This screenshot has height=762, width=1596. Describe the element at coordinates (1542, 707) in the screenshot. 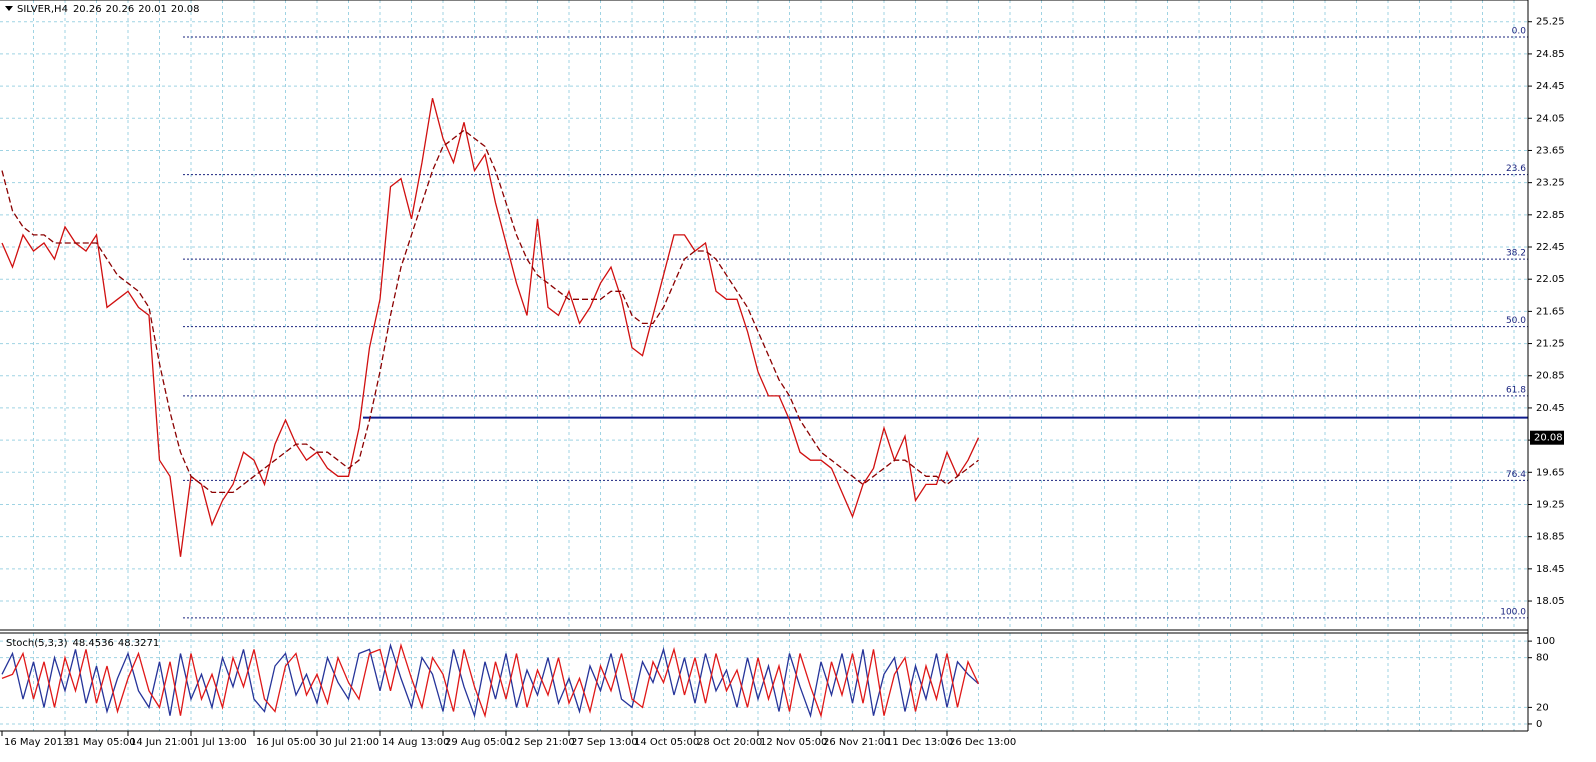

I see `y-tick-label: 20` at that location.